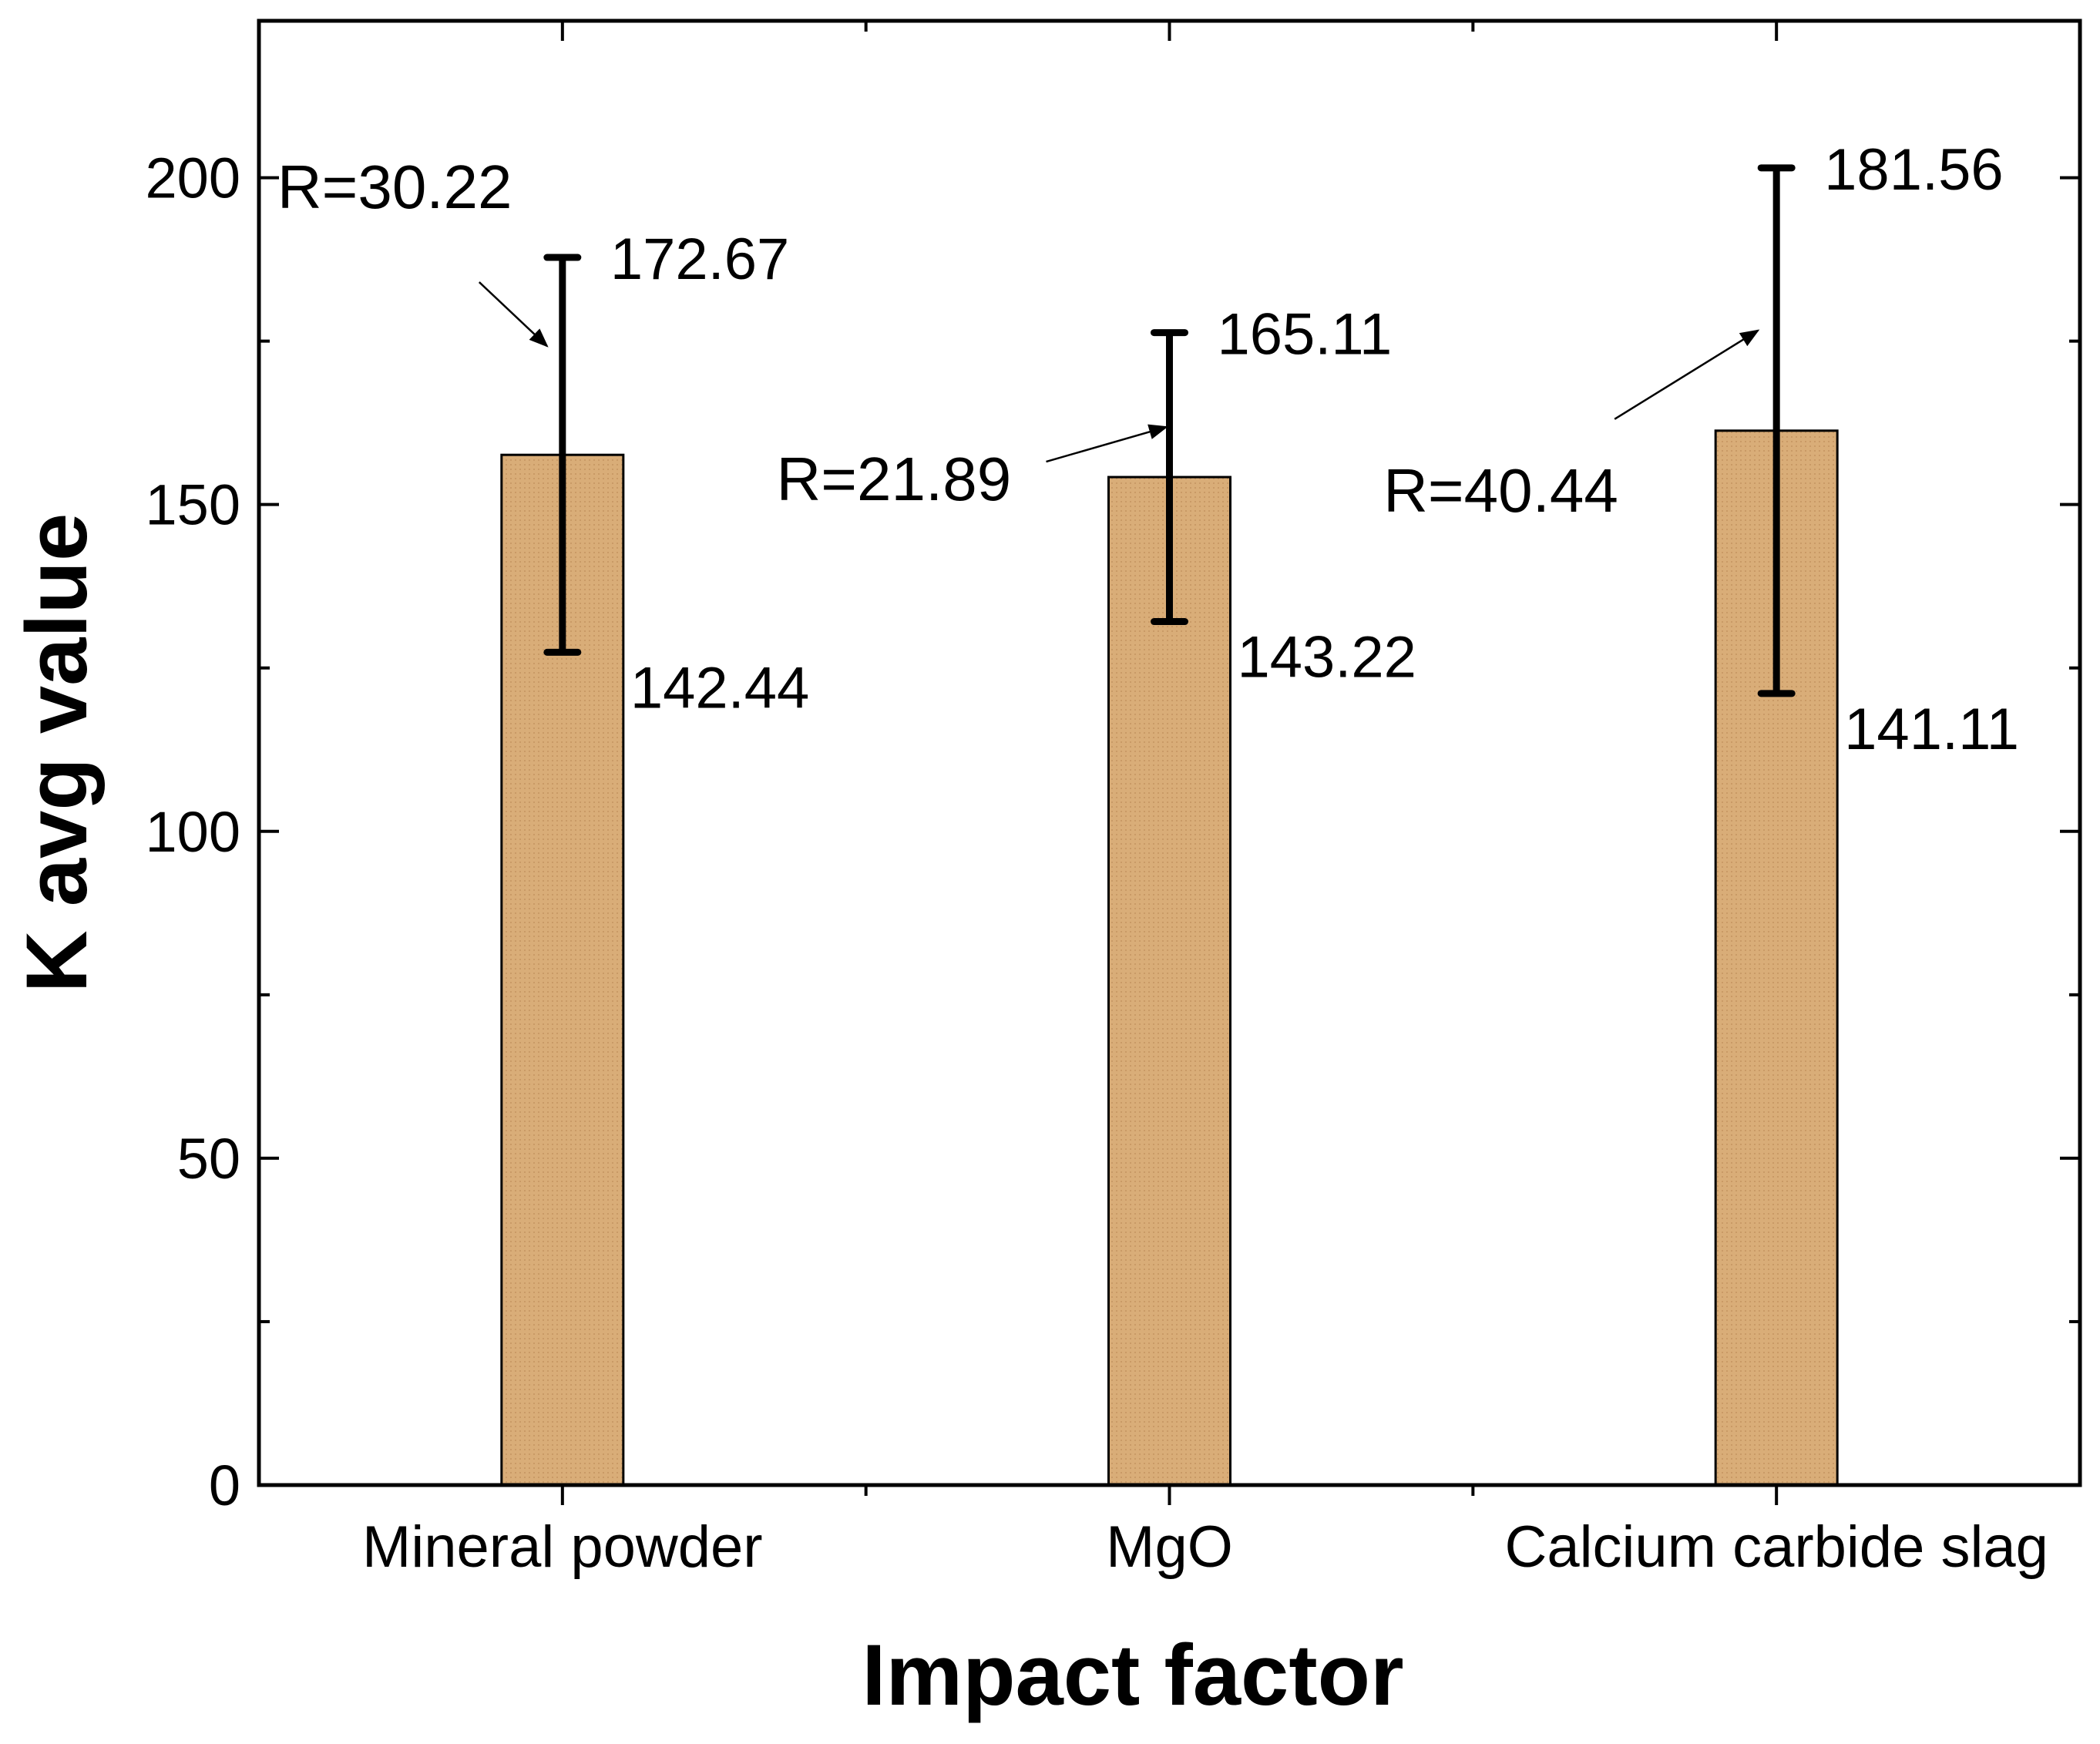 This screenshot has width=2100, height=1744. Describe the element at coordinates (563, 1547) in the screenshot. I see `x-tick-label-0: Mineral powder` at that location.